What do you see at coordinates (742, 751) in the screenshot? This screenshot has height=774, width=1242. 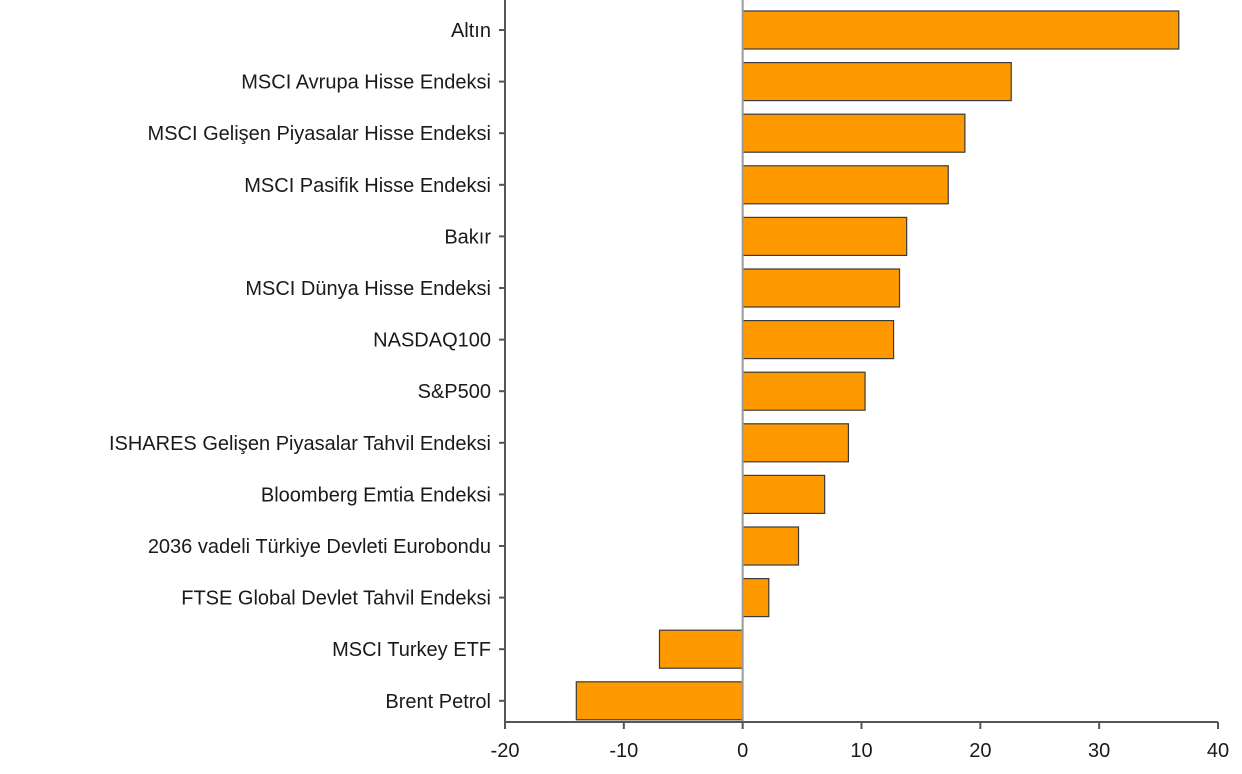 I see `x-tick-label: 0` at bounding box center [742, 751].